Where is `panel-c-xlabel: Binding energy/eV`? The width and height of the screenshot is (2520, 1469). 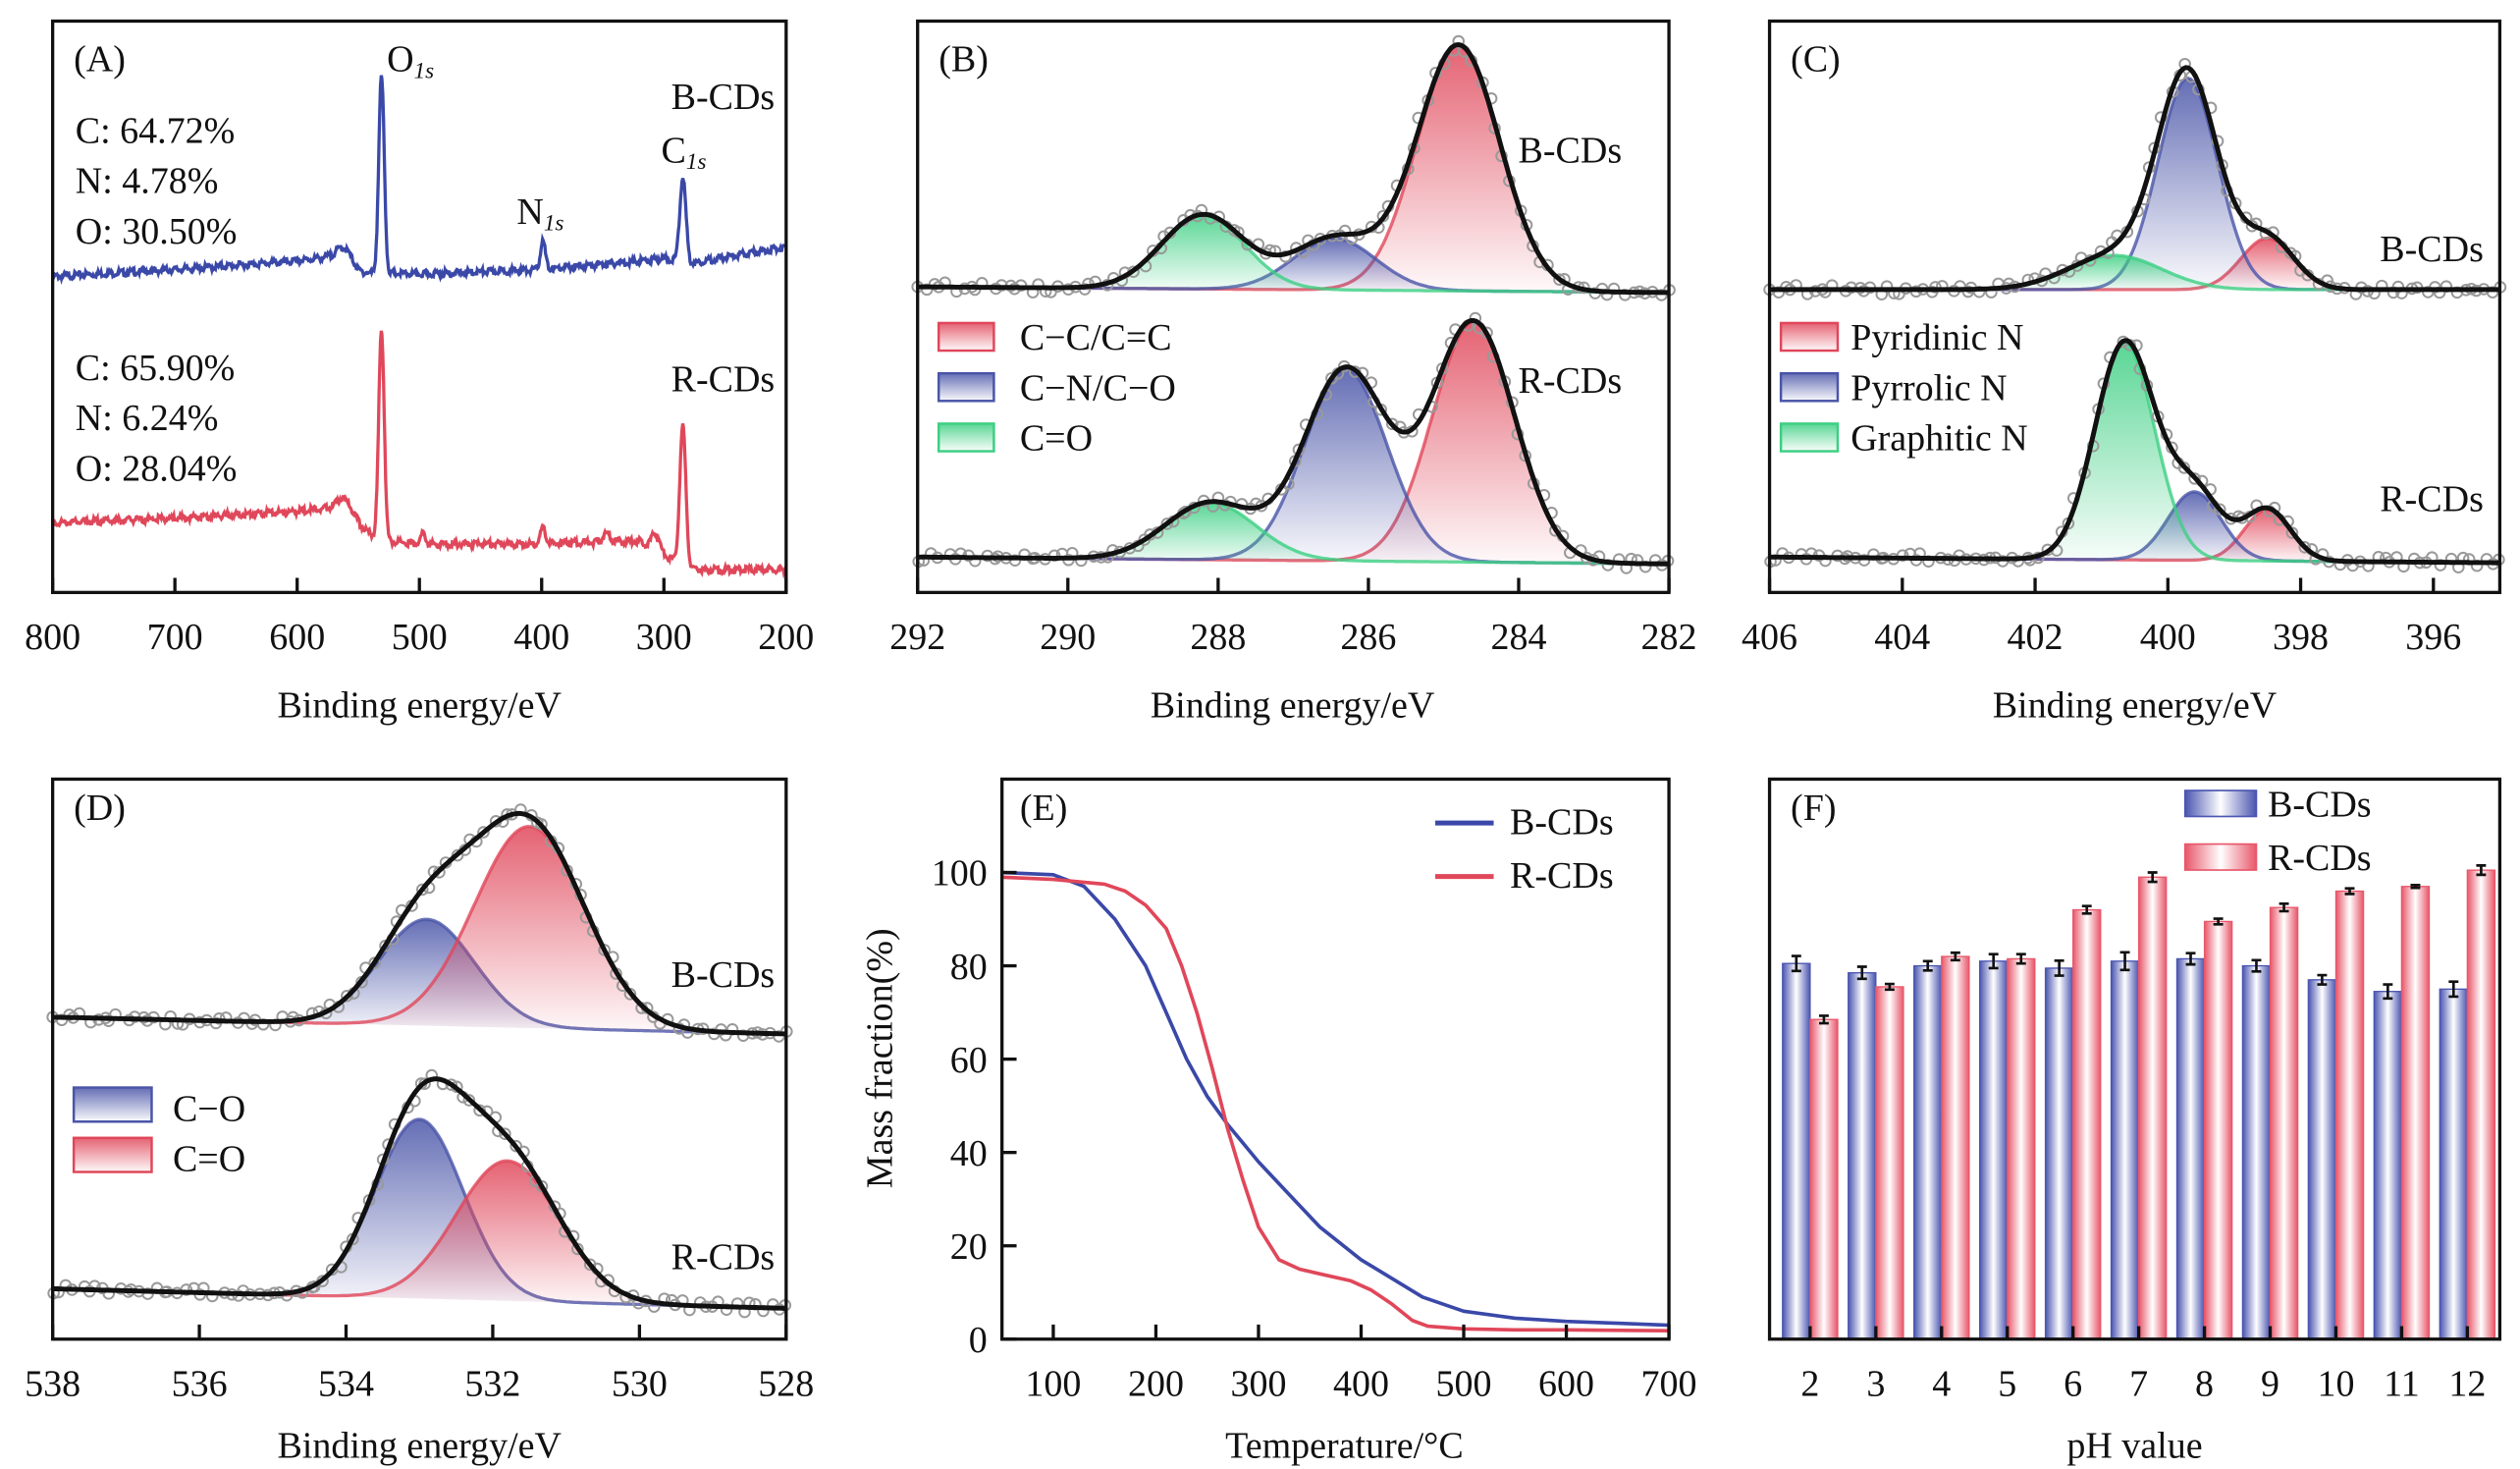
panel-c-xlabel: Binding energy/eV is located at coordinates (2135, 706).